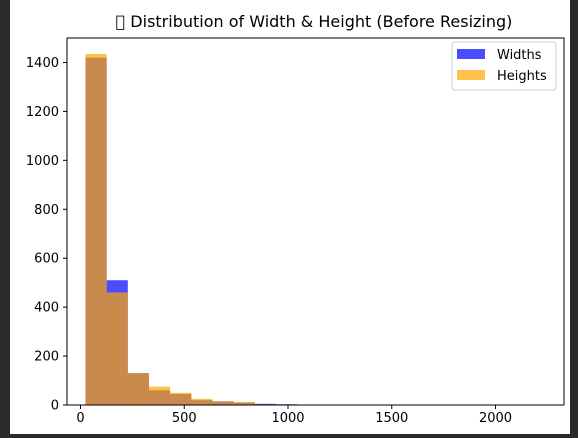  I want to click on y-tick-label-1200: 1200, so click(42, 112).